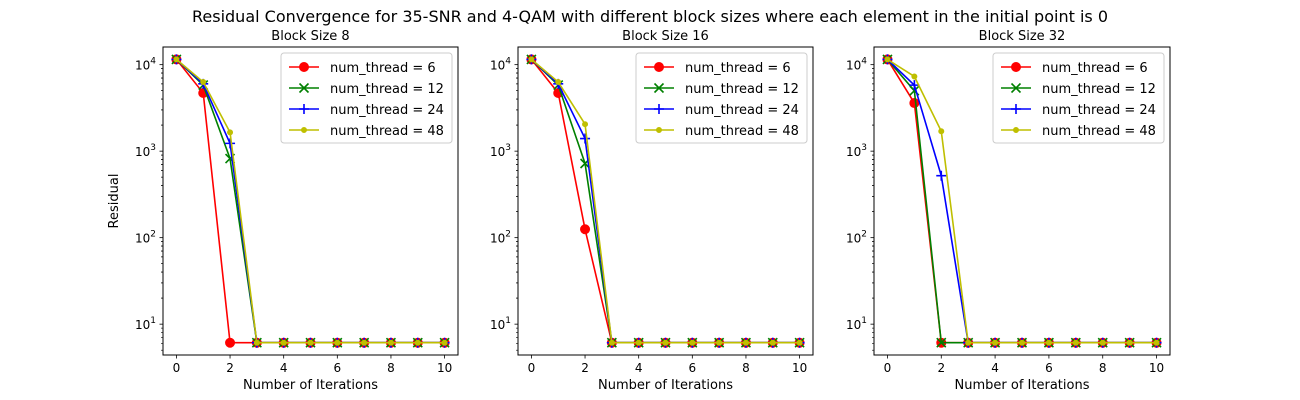  Describe the element at coordinates (114, 201) in the screenshot. I see `y-axis-label: Residual` at that location.